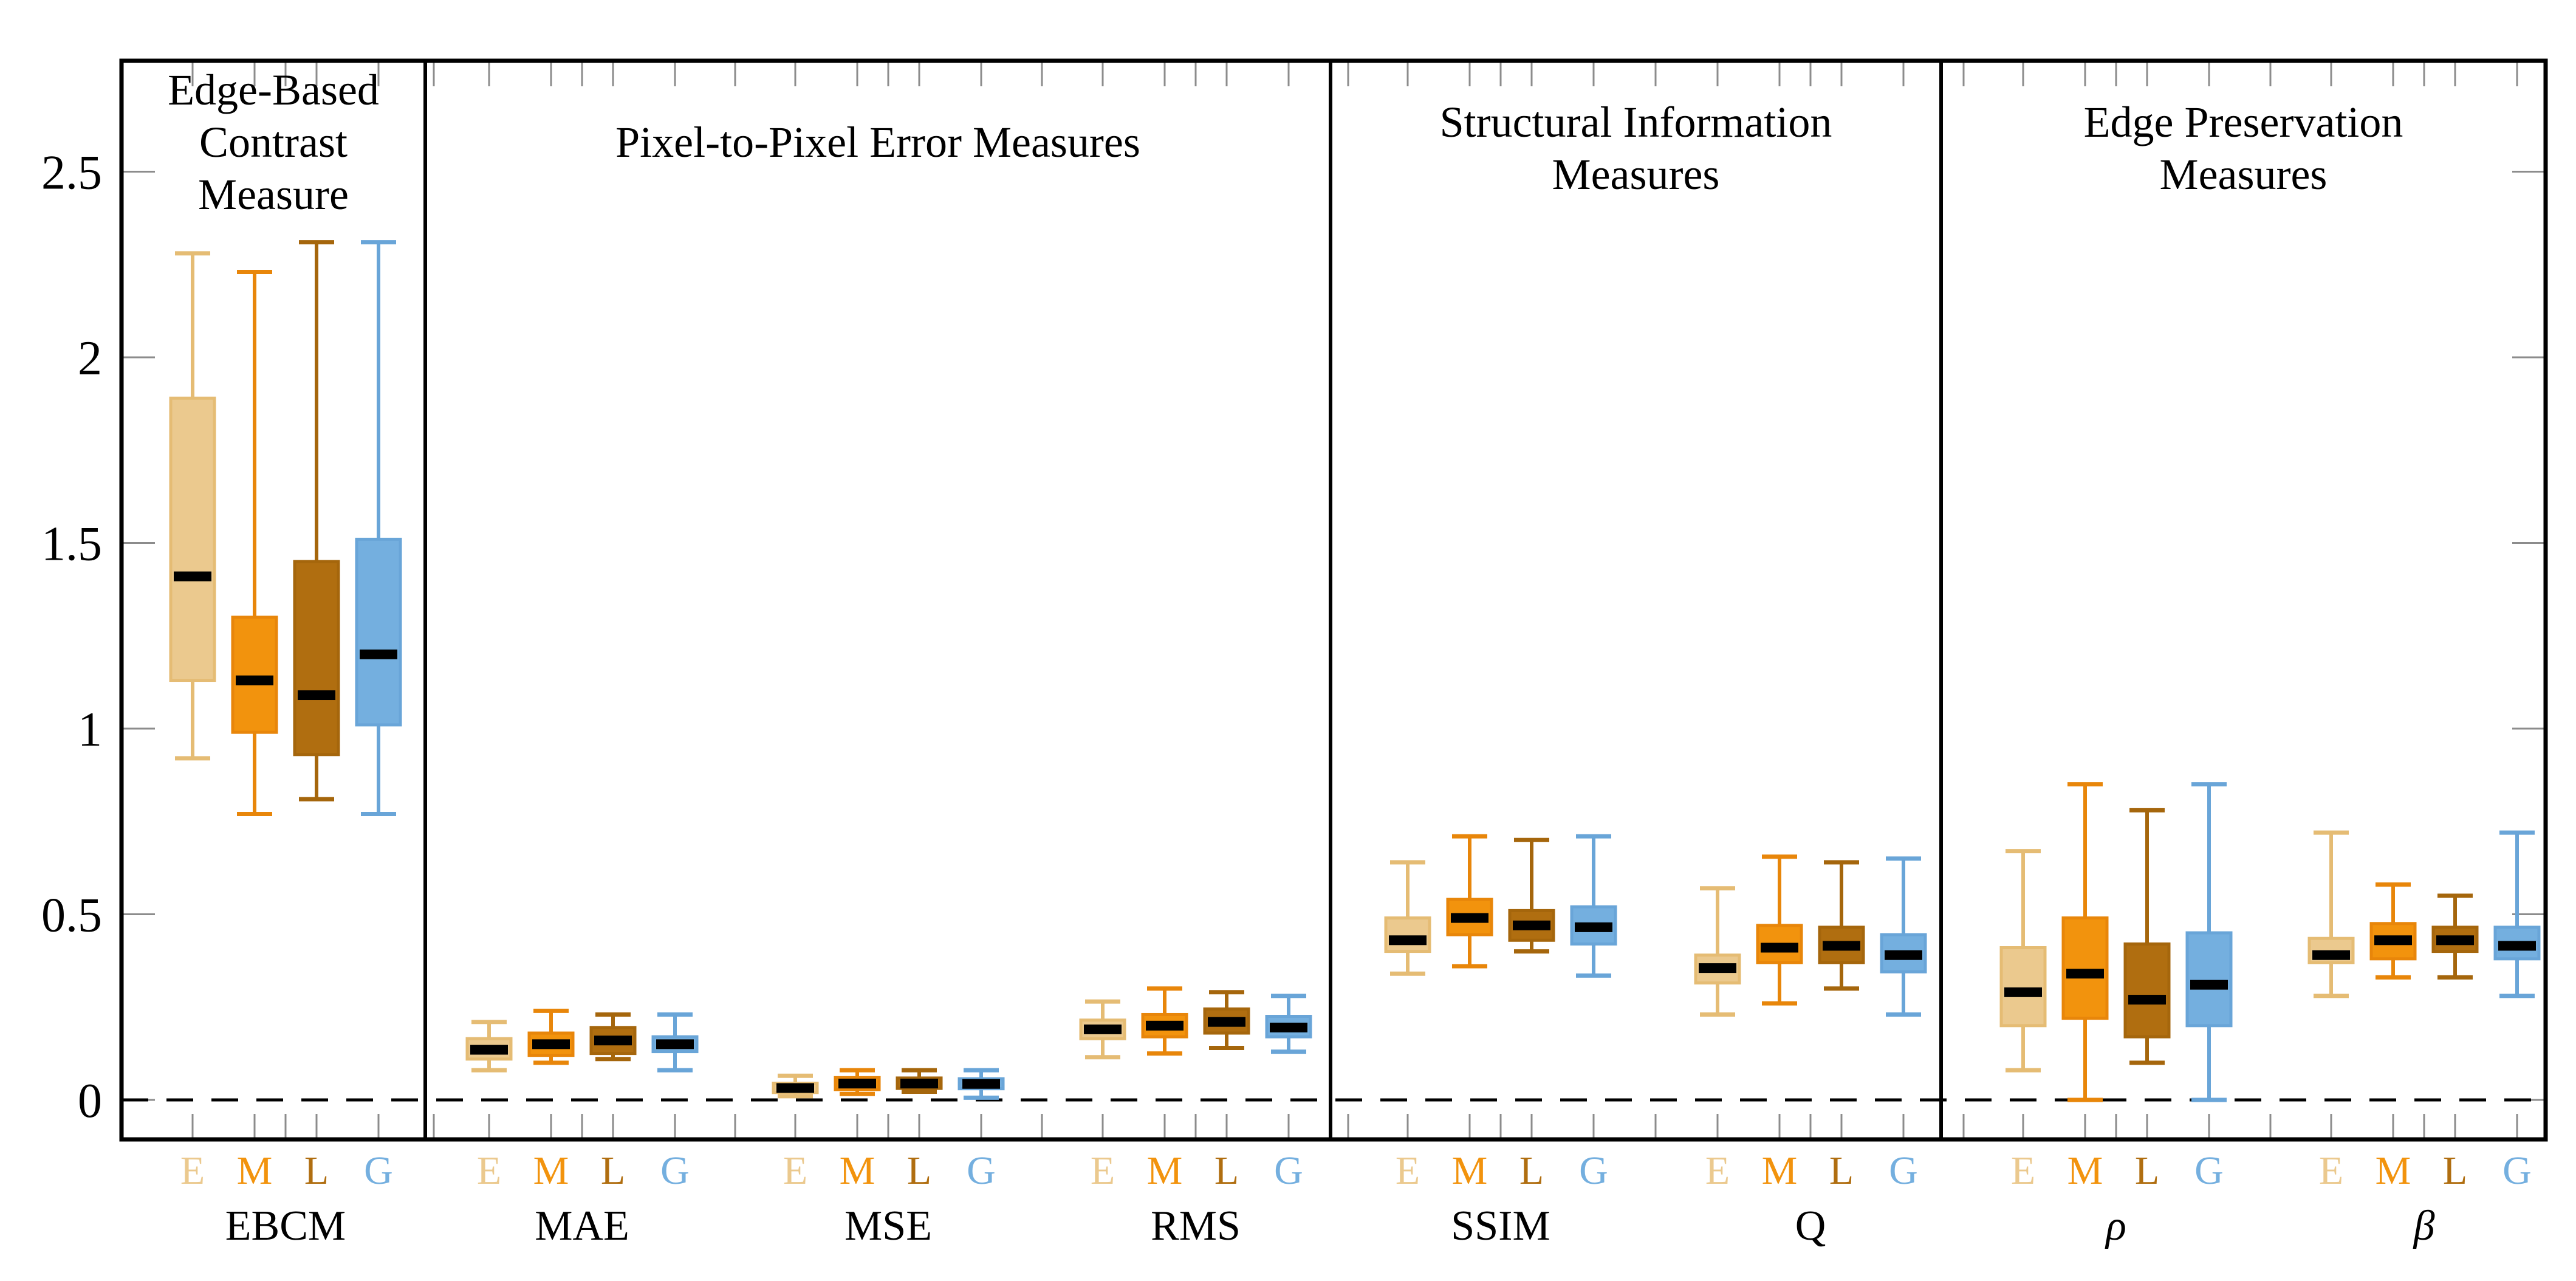  Describe the element at coordinates (878, 142) in the screenshot. I see `panel-title-line: Pixel-to-Pixel Error Measures` at that location.